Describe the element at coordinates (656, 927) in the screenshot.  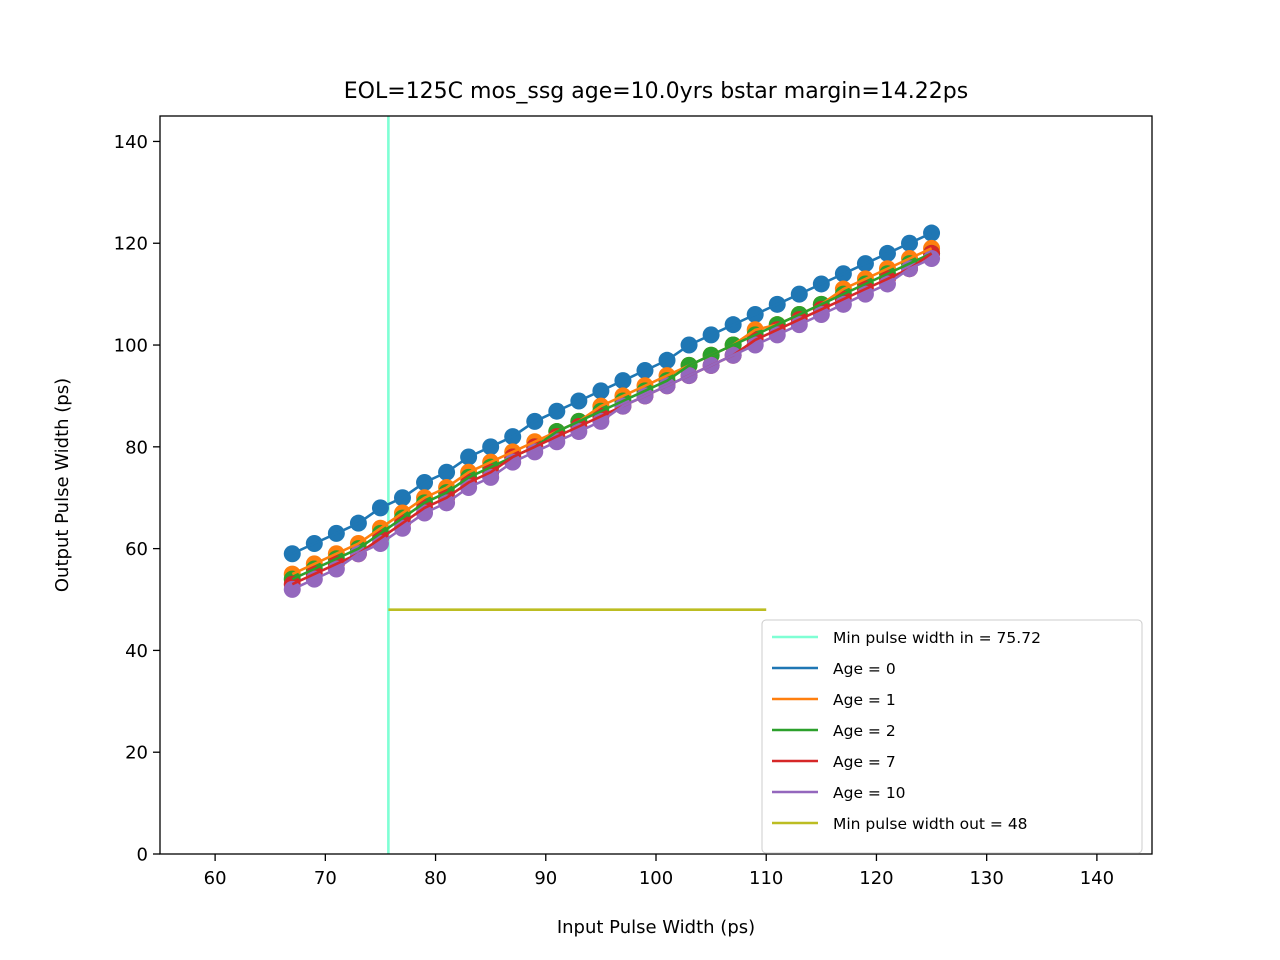
I see `x-axis-label: Input Pulse Width (ps)` at that location.